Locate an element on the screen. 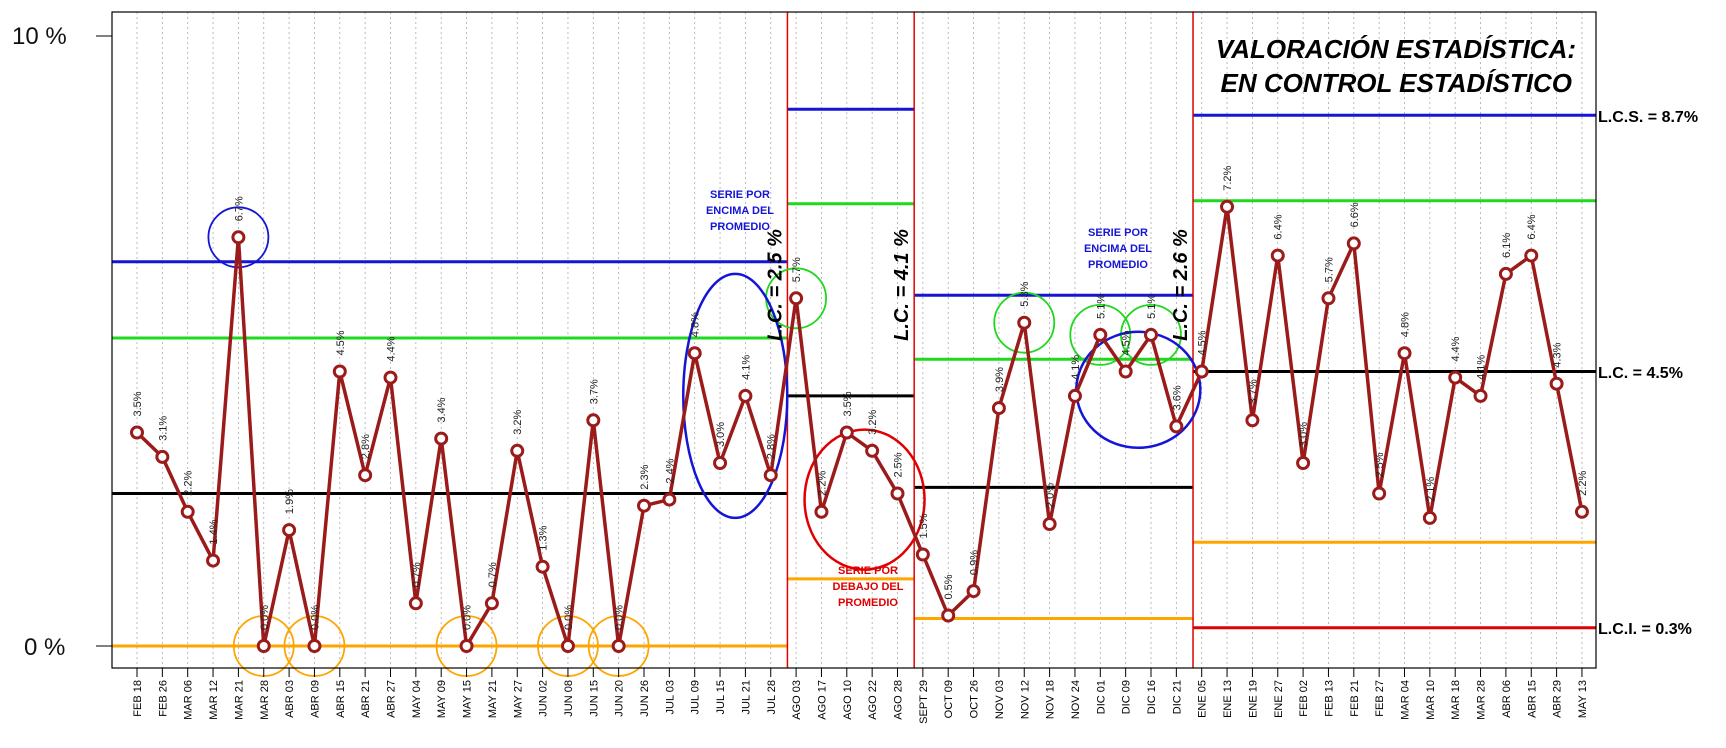 Image resolution: width=1726 pixels, height=748 pixels. x-tick-label: ABR 21 is located at coordinates (366, 699).